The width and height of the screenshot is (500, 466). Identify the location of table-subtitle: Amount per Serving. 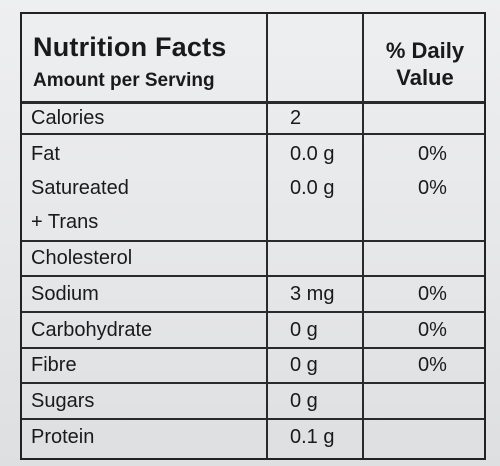
(124, 80).